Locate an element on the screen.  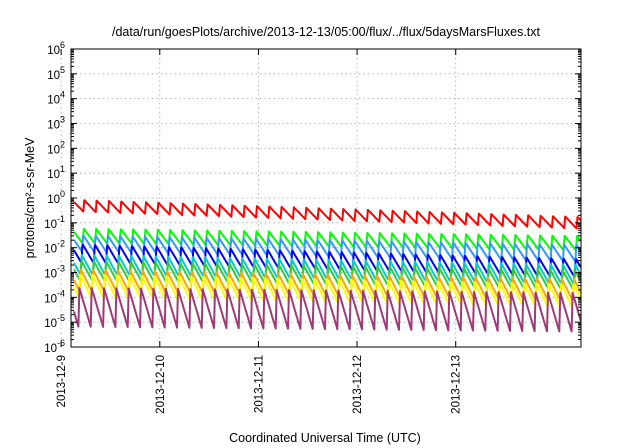
y-tick-label: 10⁵ is located at coordinates (56, 73).